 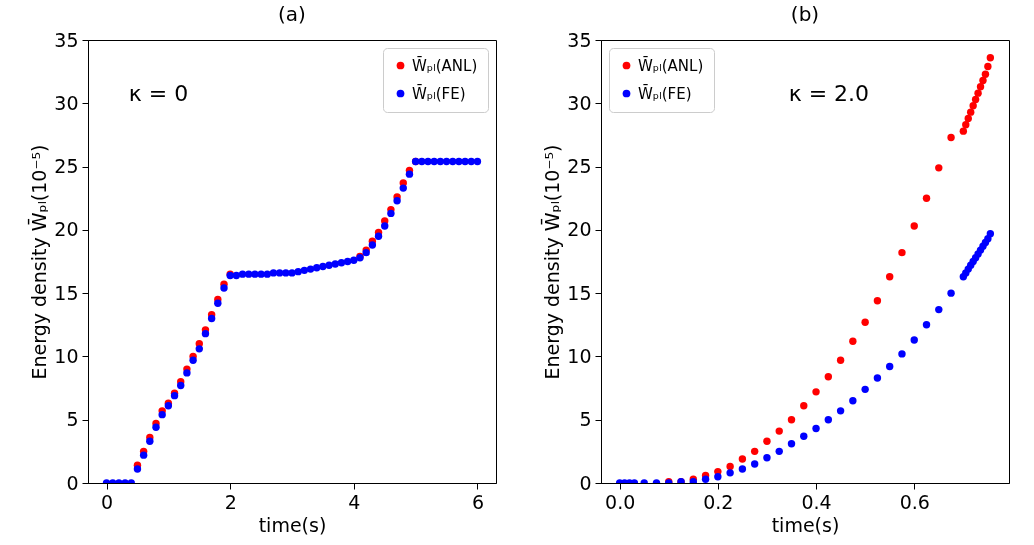 What do you see at coordinates (718, 501) in the screenshot?
I see `x-tick-label: 0.2` at bounding box center [718, 501].